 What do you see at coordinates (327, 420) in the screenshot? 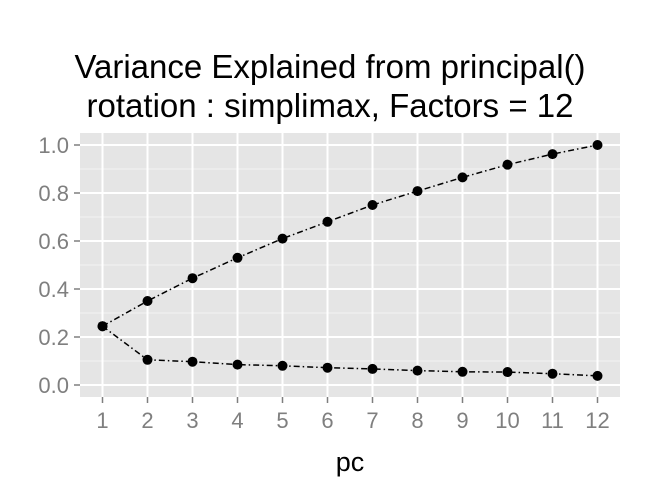
I see `x-tick-label: 6` at bounding box center [327, 420].